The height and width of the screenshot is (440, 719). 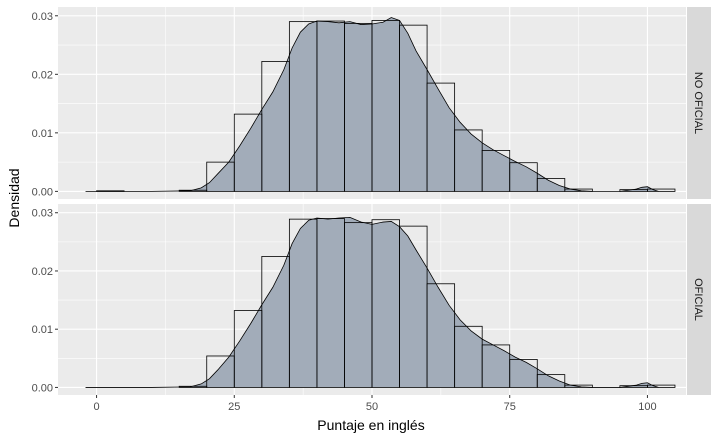 I want to click on x-axis: 0 25 50 75 100, so click(x=375, y=404).